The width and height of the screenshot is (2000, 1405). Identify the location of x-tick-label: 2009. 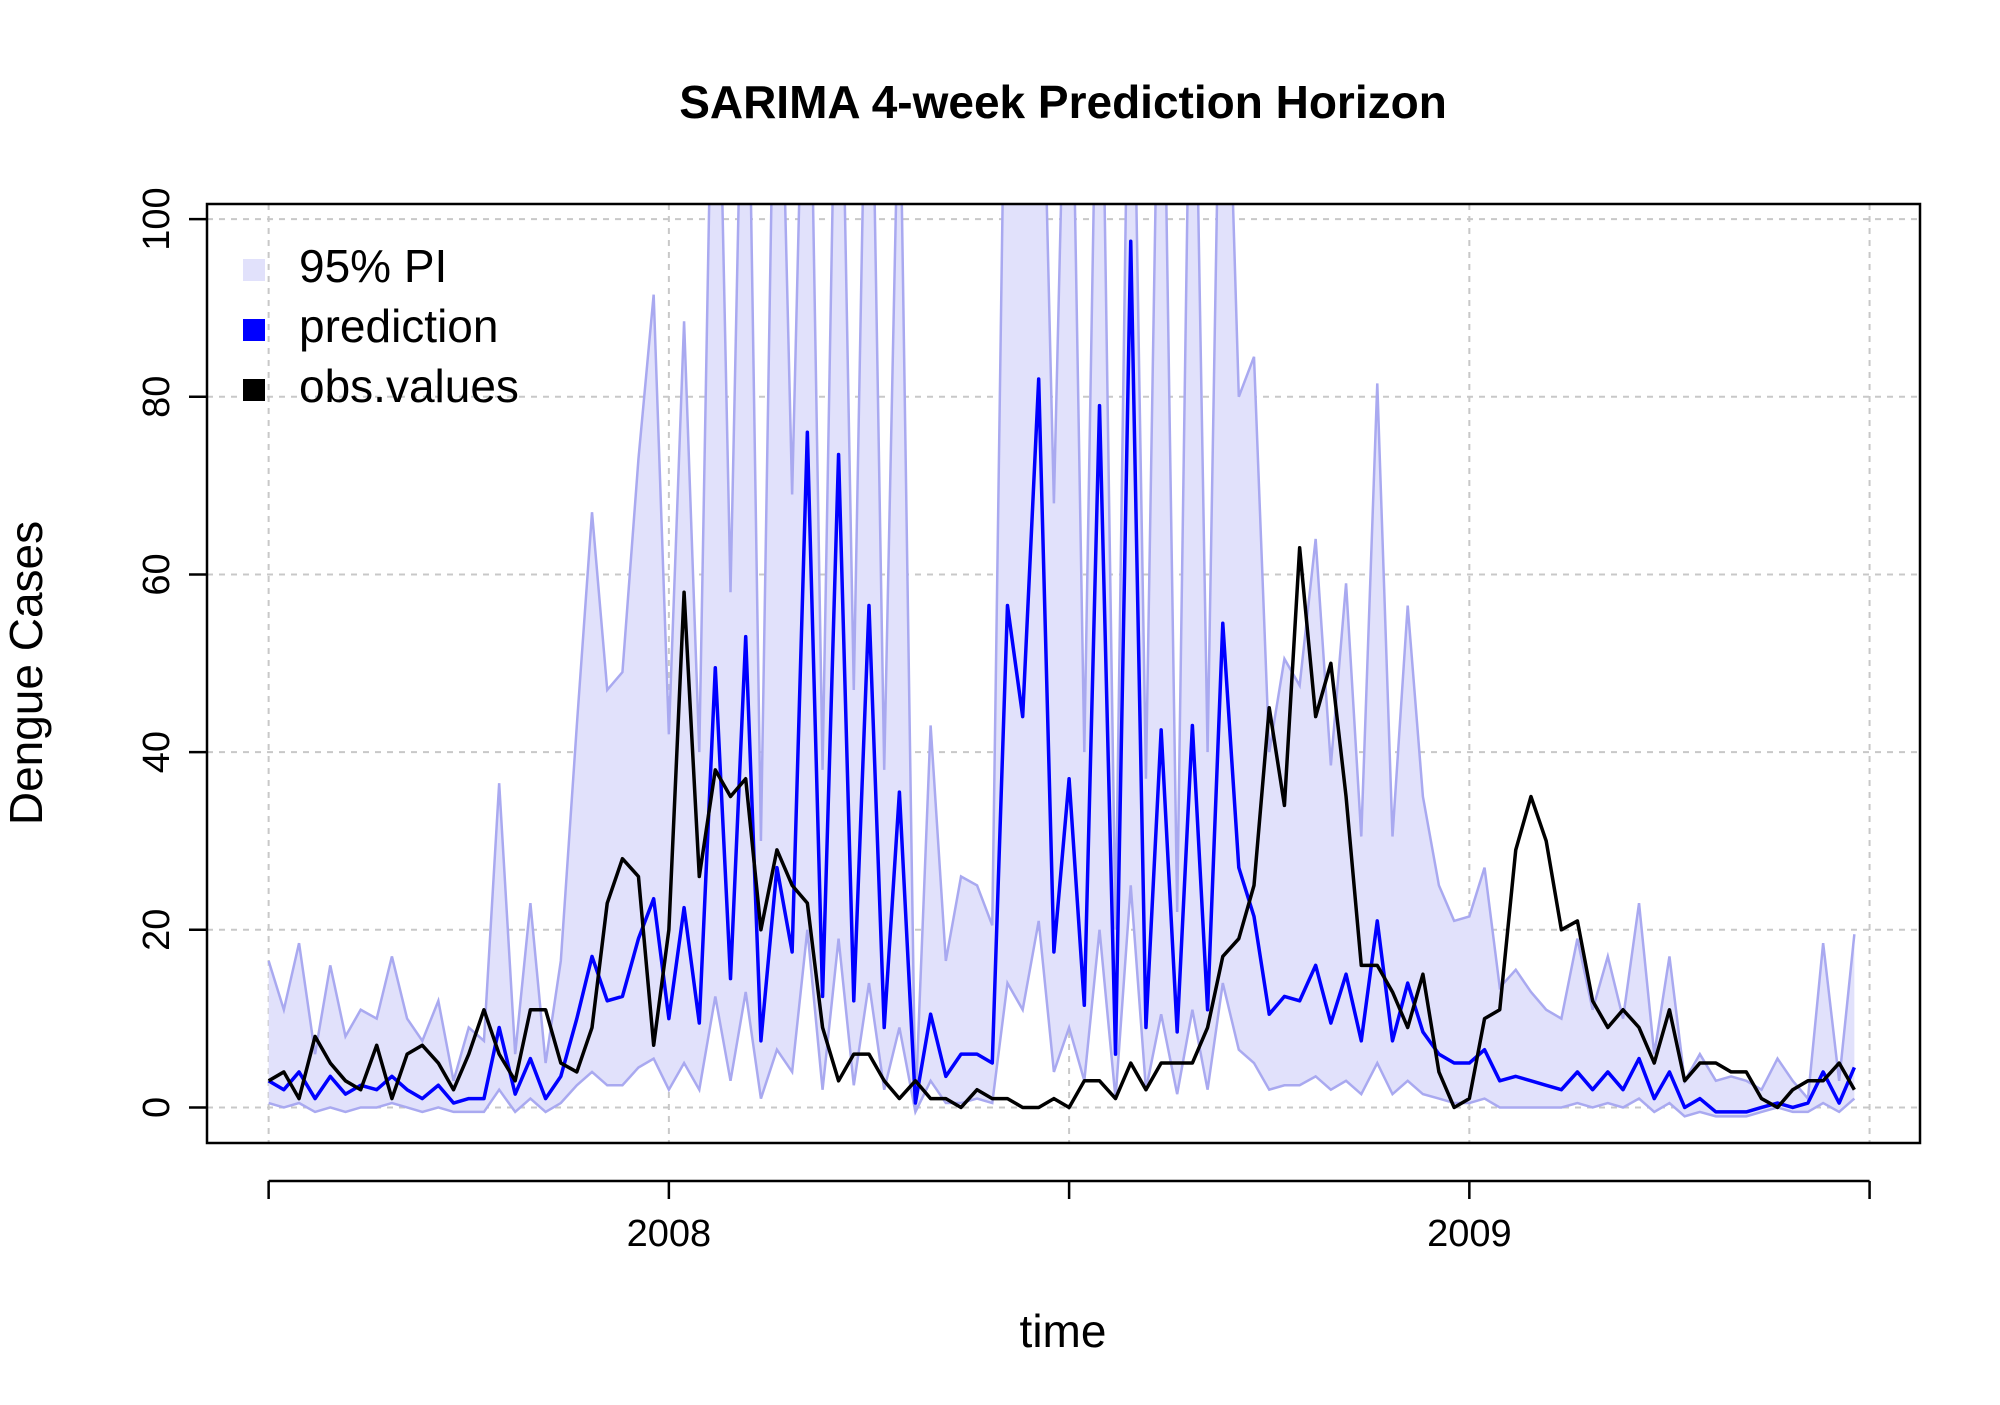
(1469, 1234).